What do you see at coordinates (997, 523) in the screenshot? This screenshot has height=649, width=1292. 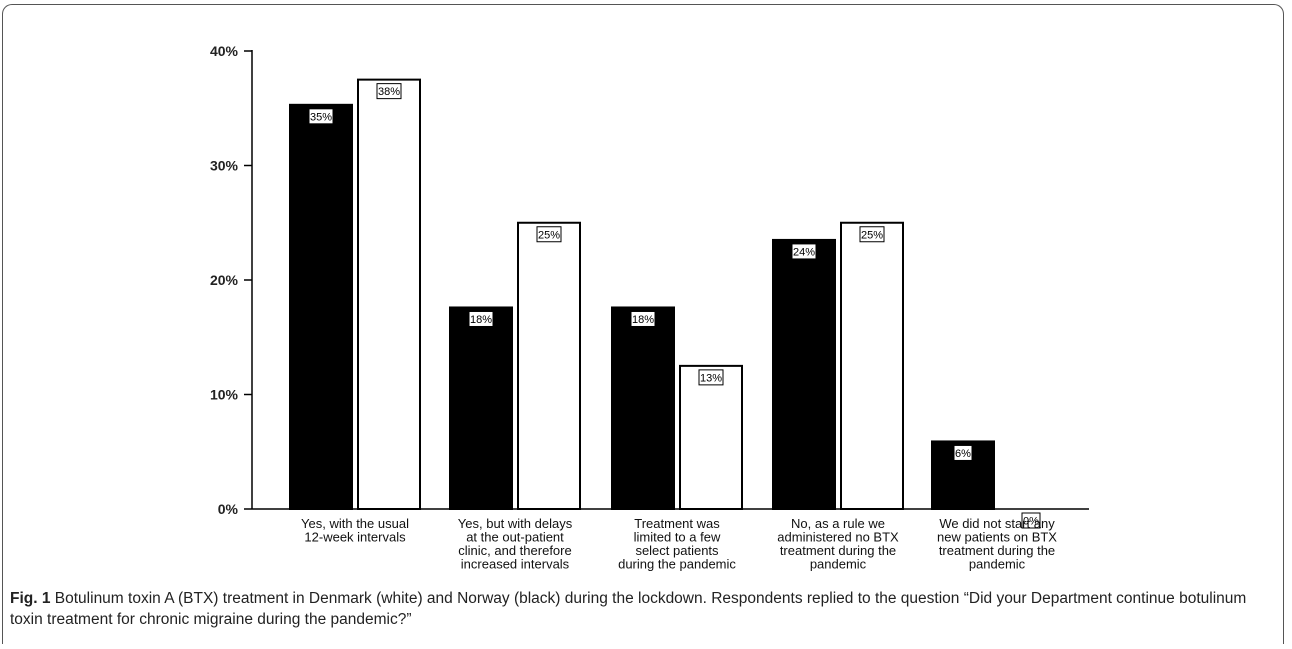 I see `x-category-label: We did not start any` at bounding box center [997, 523].